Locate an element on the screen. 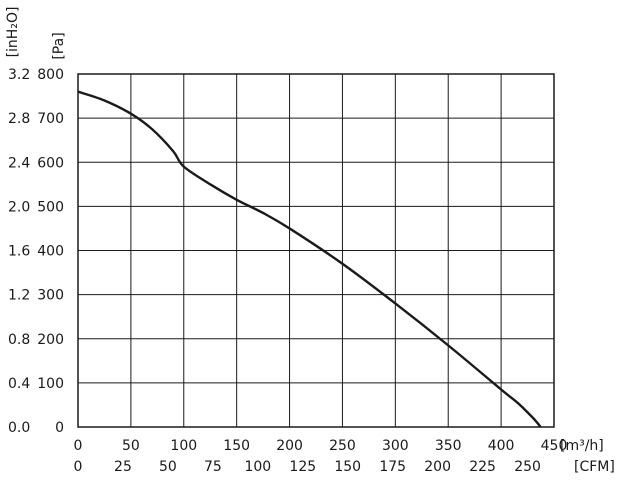 This screenshot has height=484, width=632. x-primary-tick-label: 350 is located at coordinates (448, 446).